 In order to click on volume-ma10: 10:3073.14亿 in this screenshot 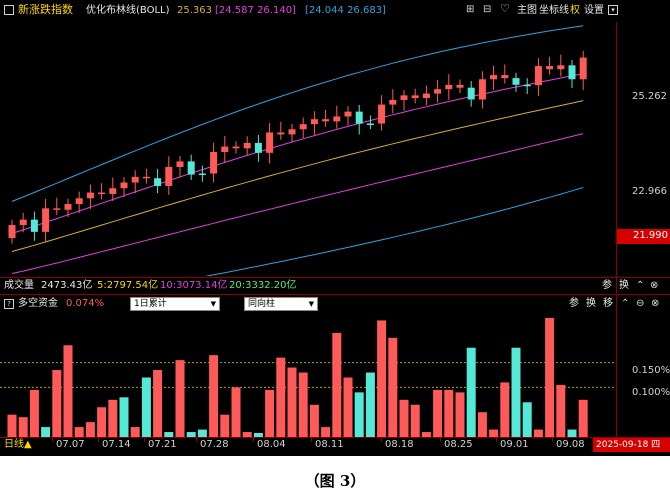, I will do `click(194, 285)`.